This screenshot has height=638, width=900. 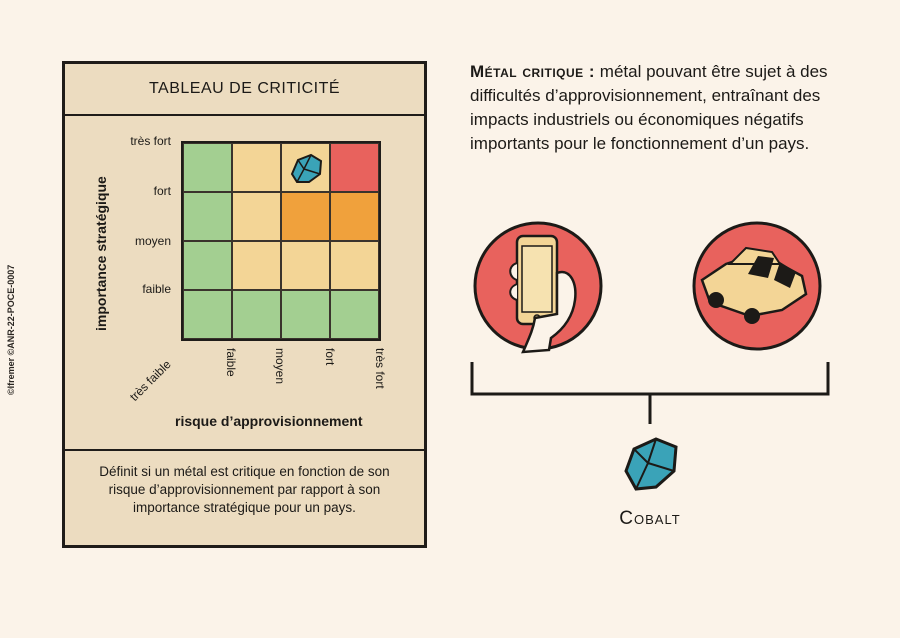 What do you see at coordinates (650, 393) in the screenshot?
I see `bracket-connector` at bounding box center [650, 393].